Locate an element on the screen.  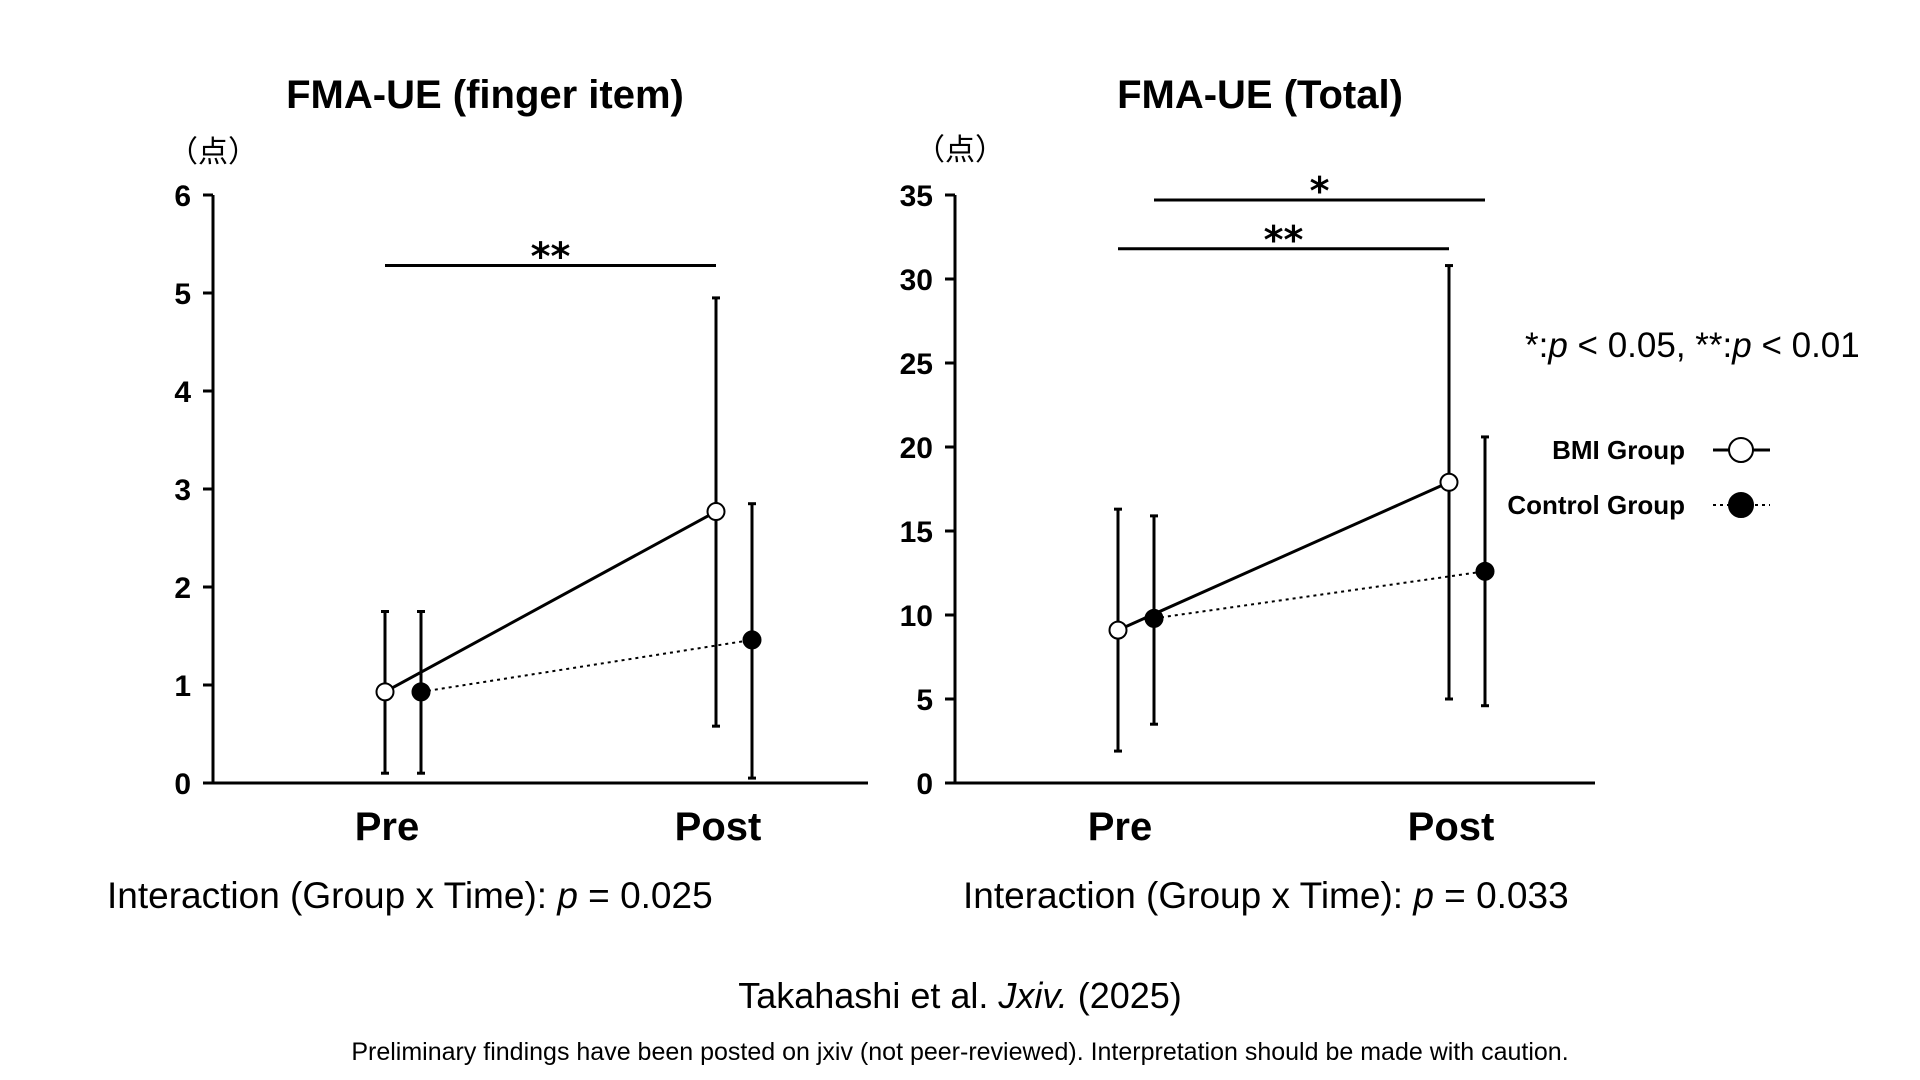
interaction-text: Interaction (Group x Time): p = 0.025 is located at coordinates (410, 895).